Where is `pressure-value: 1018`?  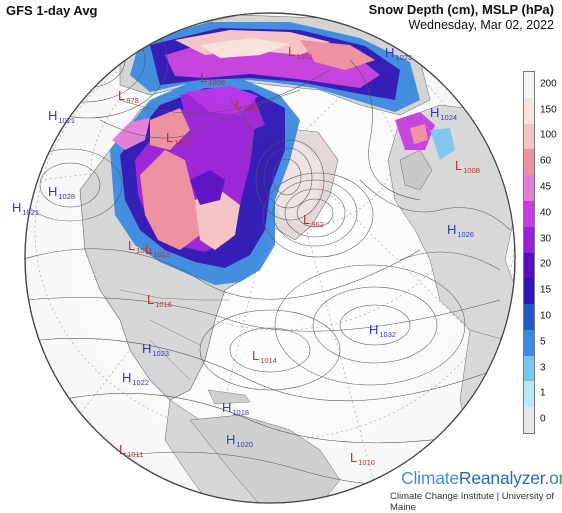 pressure-value: 1018 is located at coordinates (241, 412).